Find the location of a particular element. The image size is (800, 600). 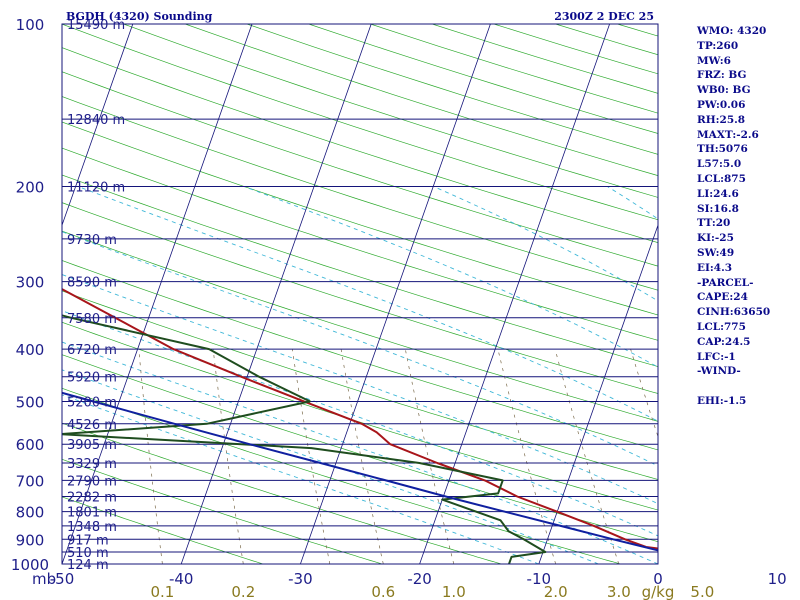

mixing-ratio-unit: g/kg is located at coordinates (658, 591).